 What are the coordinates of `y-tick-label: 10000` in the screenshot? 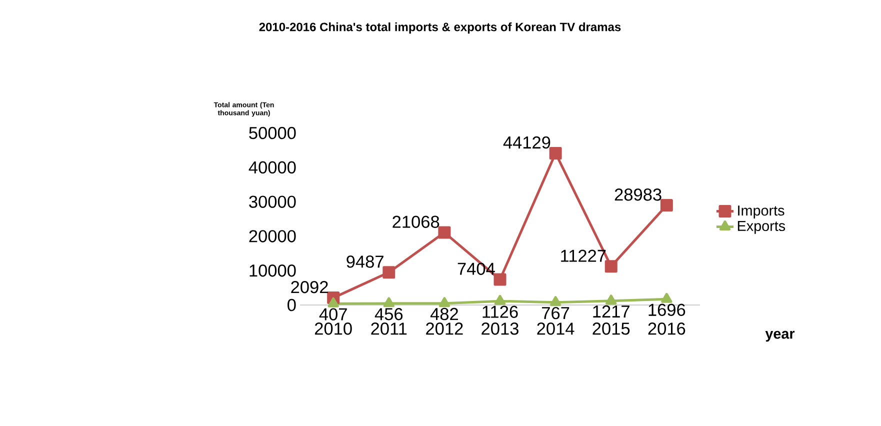 It's located at (273, 270).